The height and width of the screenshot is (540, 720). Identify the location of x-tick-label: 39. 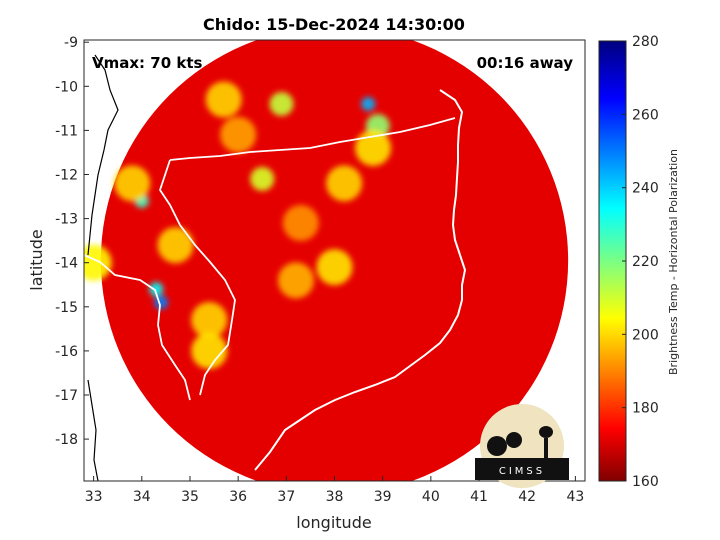
(383, 497).